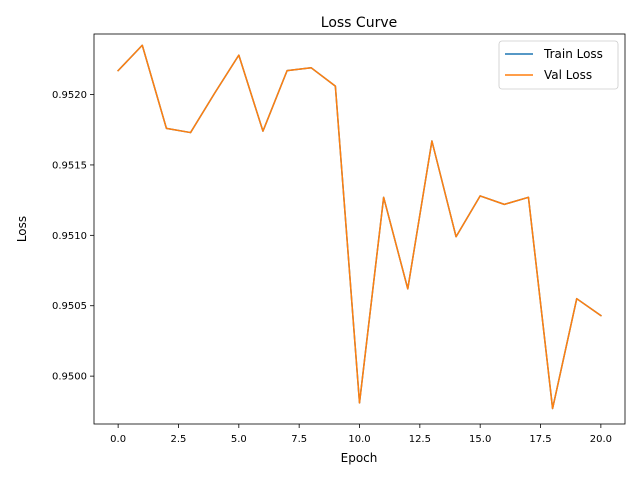 The width and height of the screenshot is (640, 484). Describe the element at coordinates (359, 439) in the screenshot. I see `x-tick-label: 10.0` at that location.